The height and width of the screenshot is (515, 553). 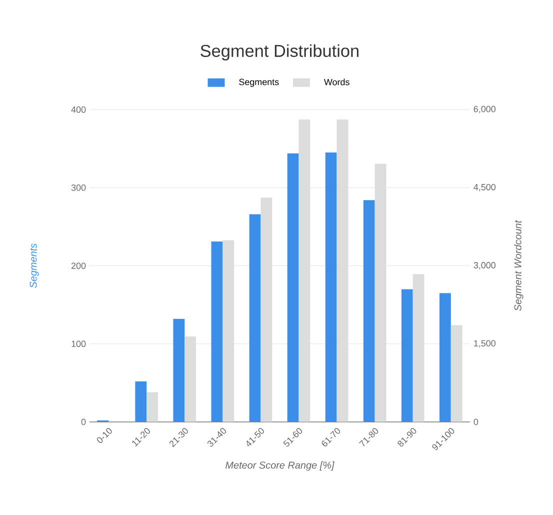 What do you see at coordinates (34, 266) in the screenshot?
I see `y-axis-title: Segments` at bounding box center [34, 266].